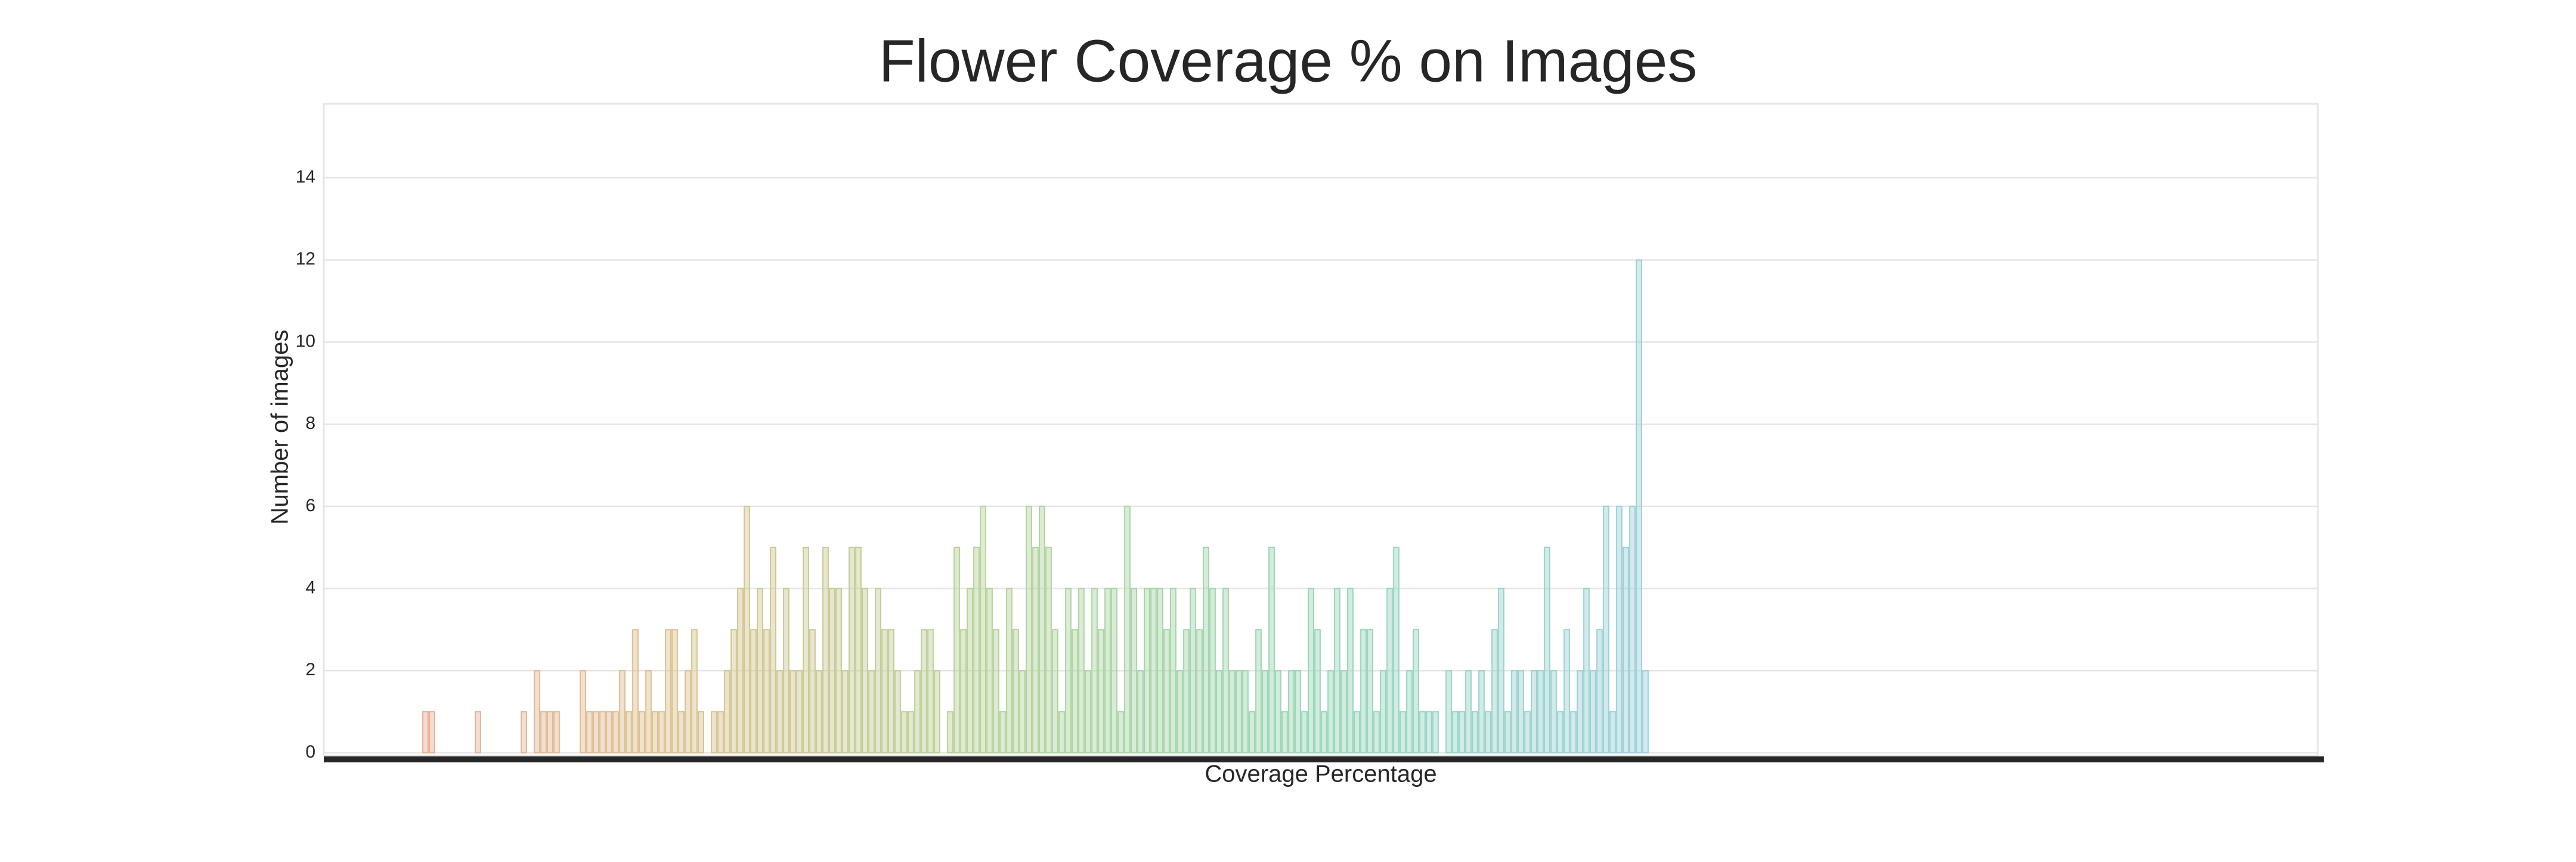 The width and height of the screenshot is (2576, 862). Describe the element at coordinates (310, 587) in the screenshot. I see `y-tick-label: 4` at that location.